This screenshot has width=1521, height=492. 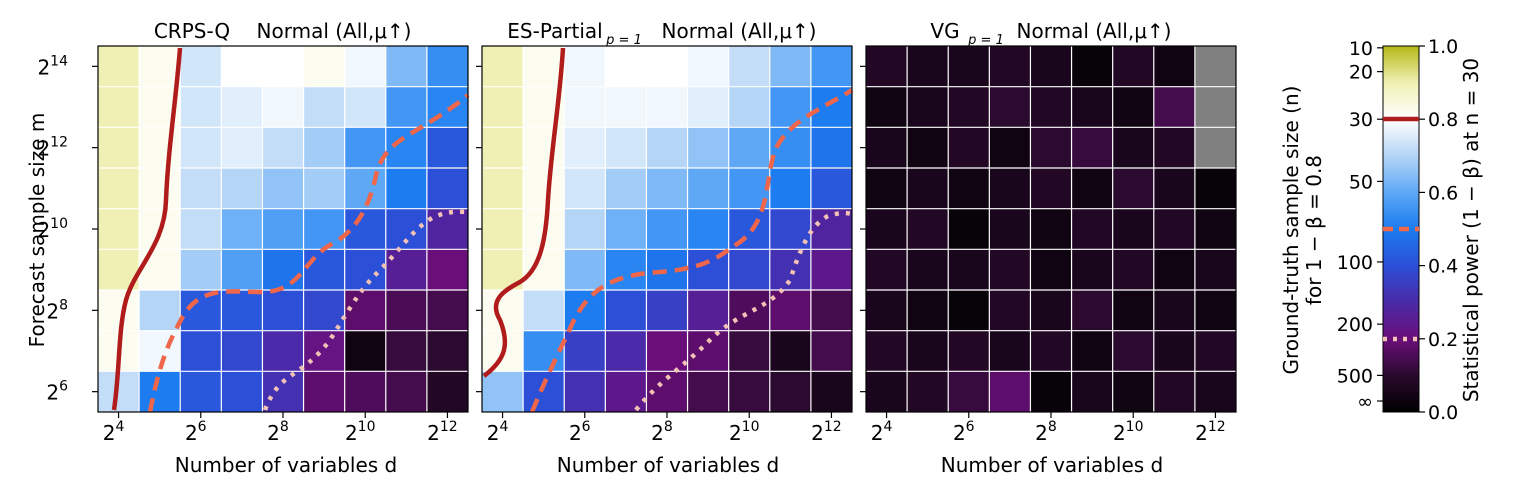 What do you see at coordinates (1355, 376) in the screenshot?
I see `colorbar-left-tick-label: 500` at bounding box center [1355, 376].